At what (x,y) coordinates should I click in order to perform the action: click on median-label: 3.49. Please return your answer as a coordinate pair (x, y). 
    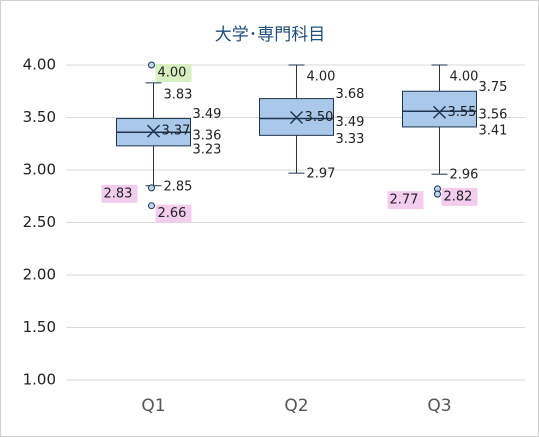
    Looking at the image, I should click on (350, 122).